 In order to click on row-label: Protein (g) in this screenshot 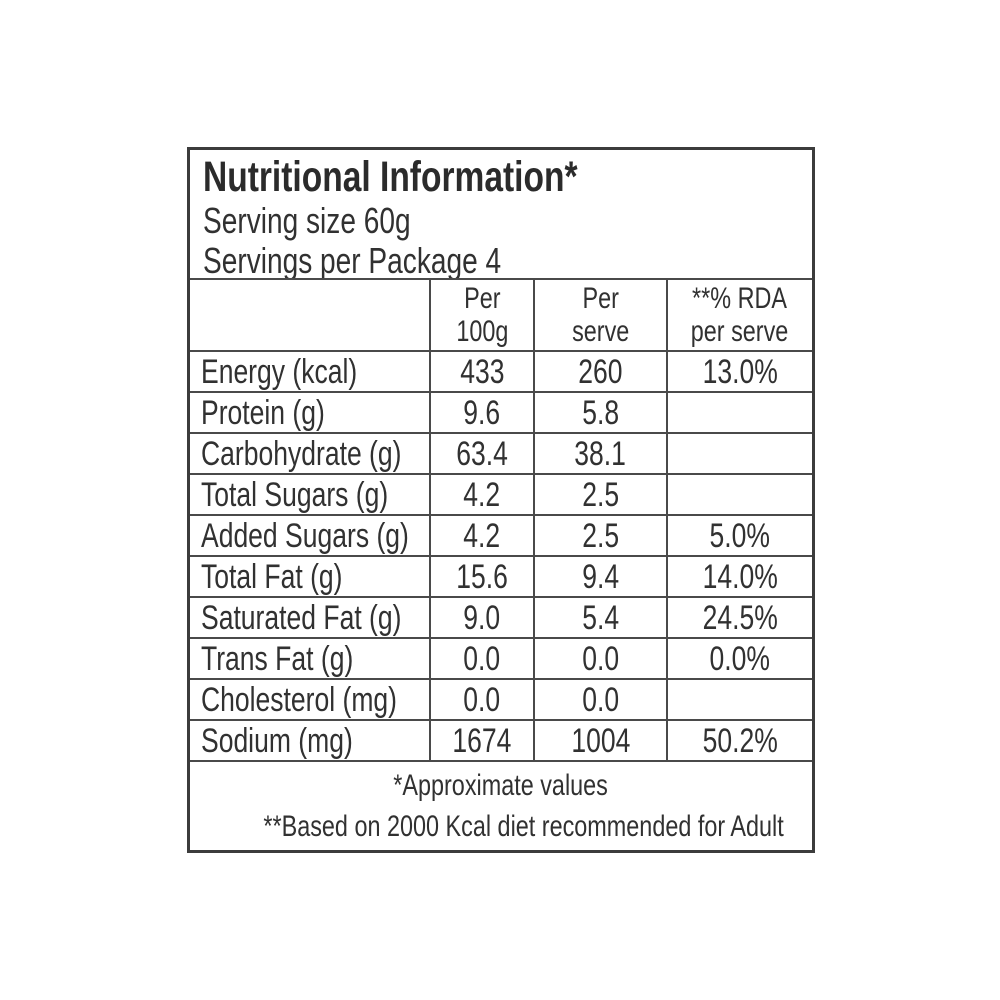, I will do `click(309, 411)`.